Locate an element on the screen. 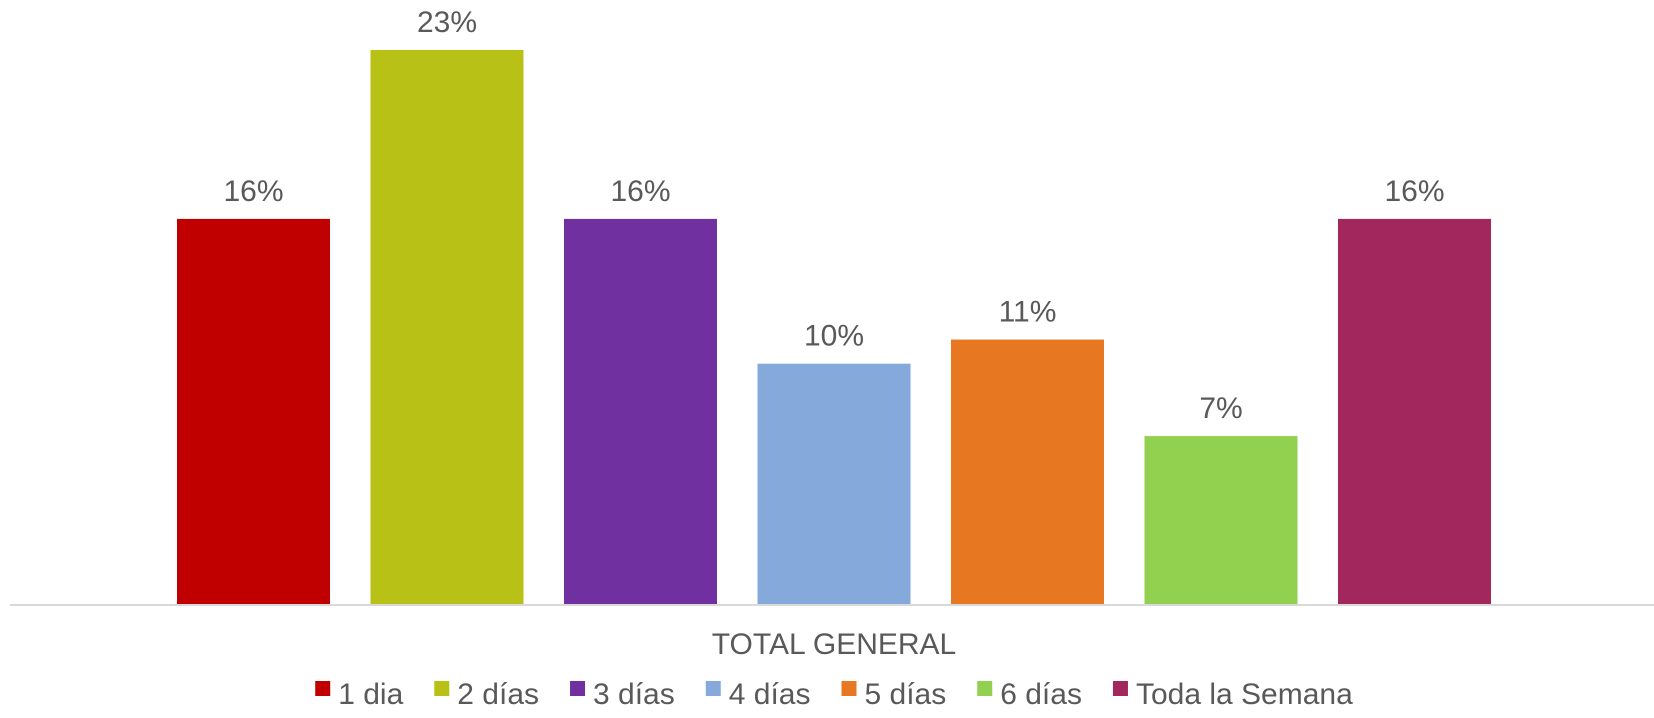 The width and height of the screenshot is (1654, 718). legend-label-5: 5 días is located at coordinates (905, 694).